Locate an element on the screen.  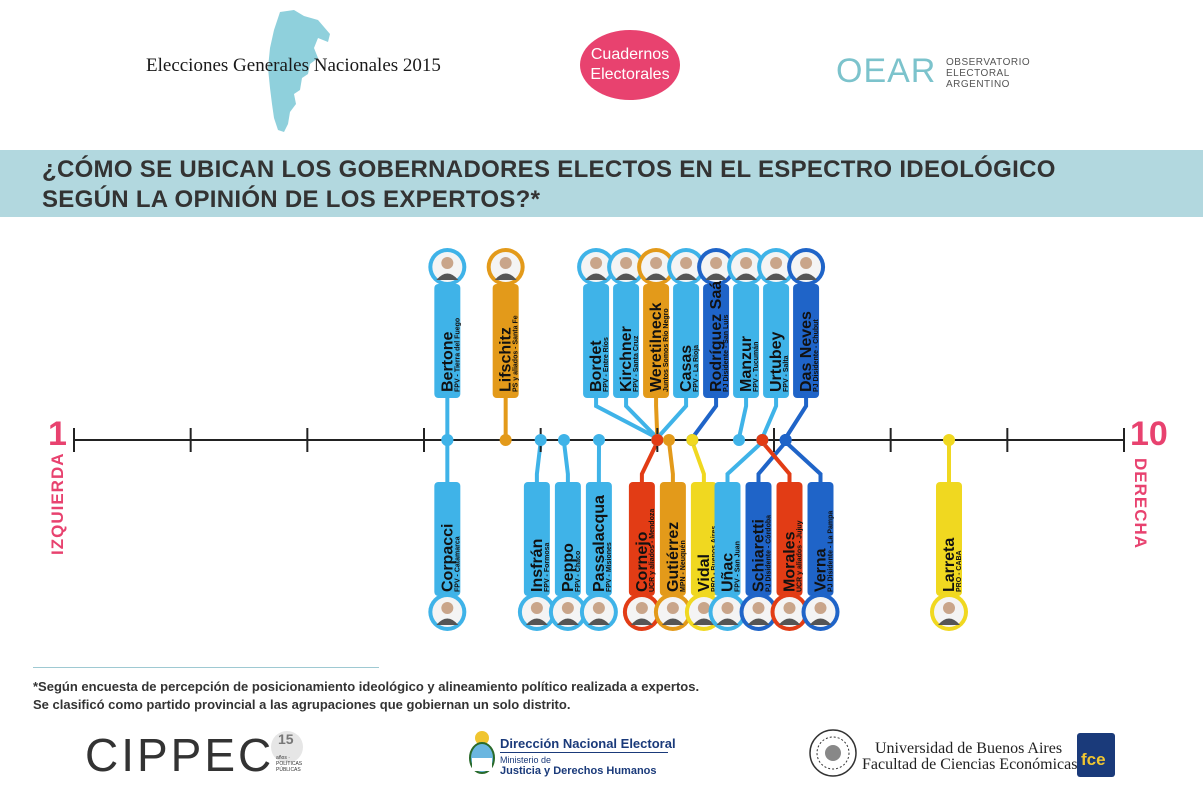
avatar-body-kirchner is located at coordinates (626, 276).